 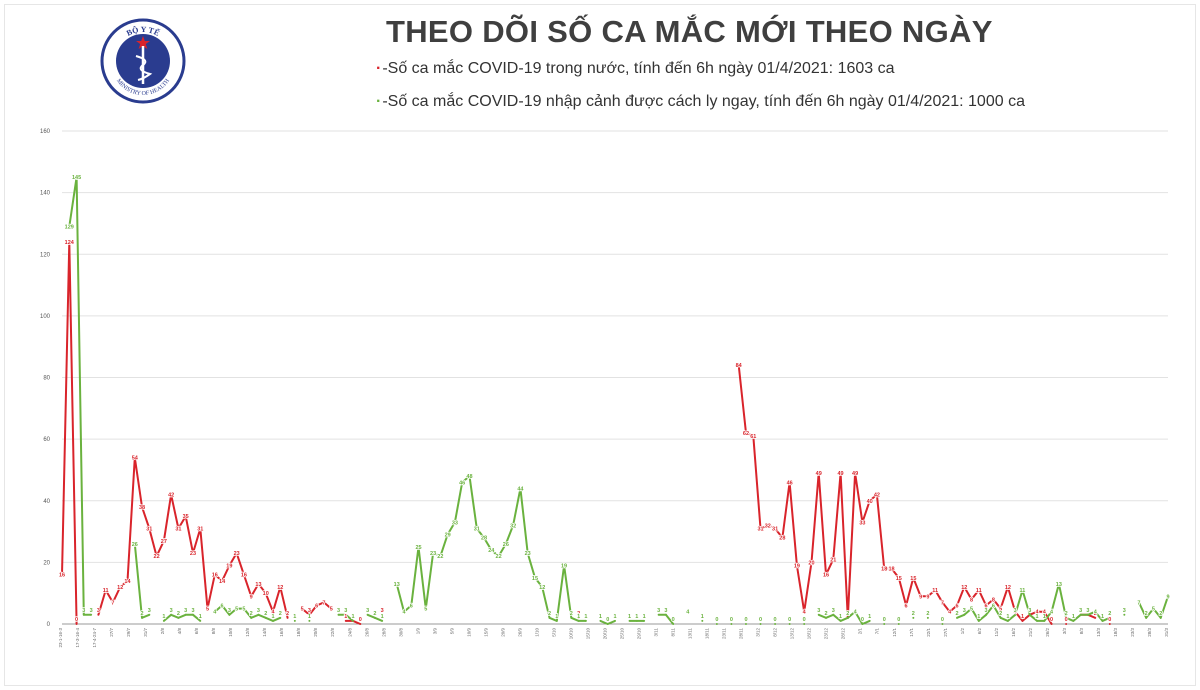 What do you see at coordinates (899, 579) in the screenshot?
I see `data-label: 15` at bounding box center [899, 579].